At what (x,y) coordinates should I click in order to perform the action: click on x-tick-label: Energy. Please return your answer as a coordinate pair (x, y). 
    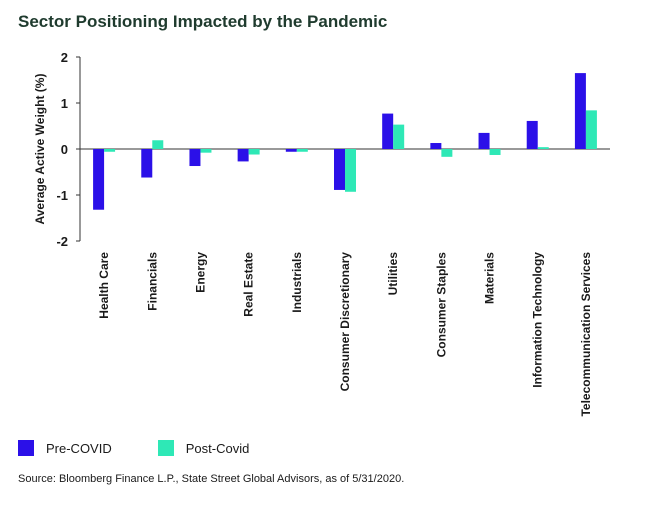
    Looking at the image, I should click on (200, 272).